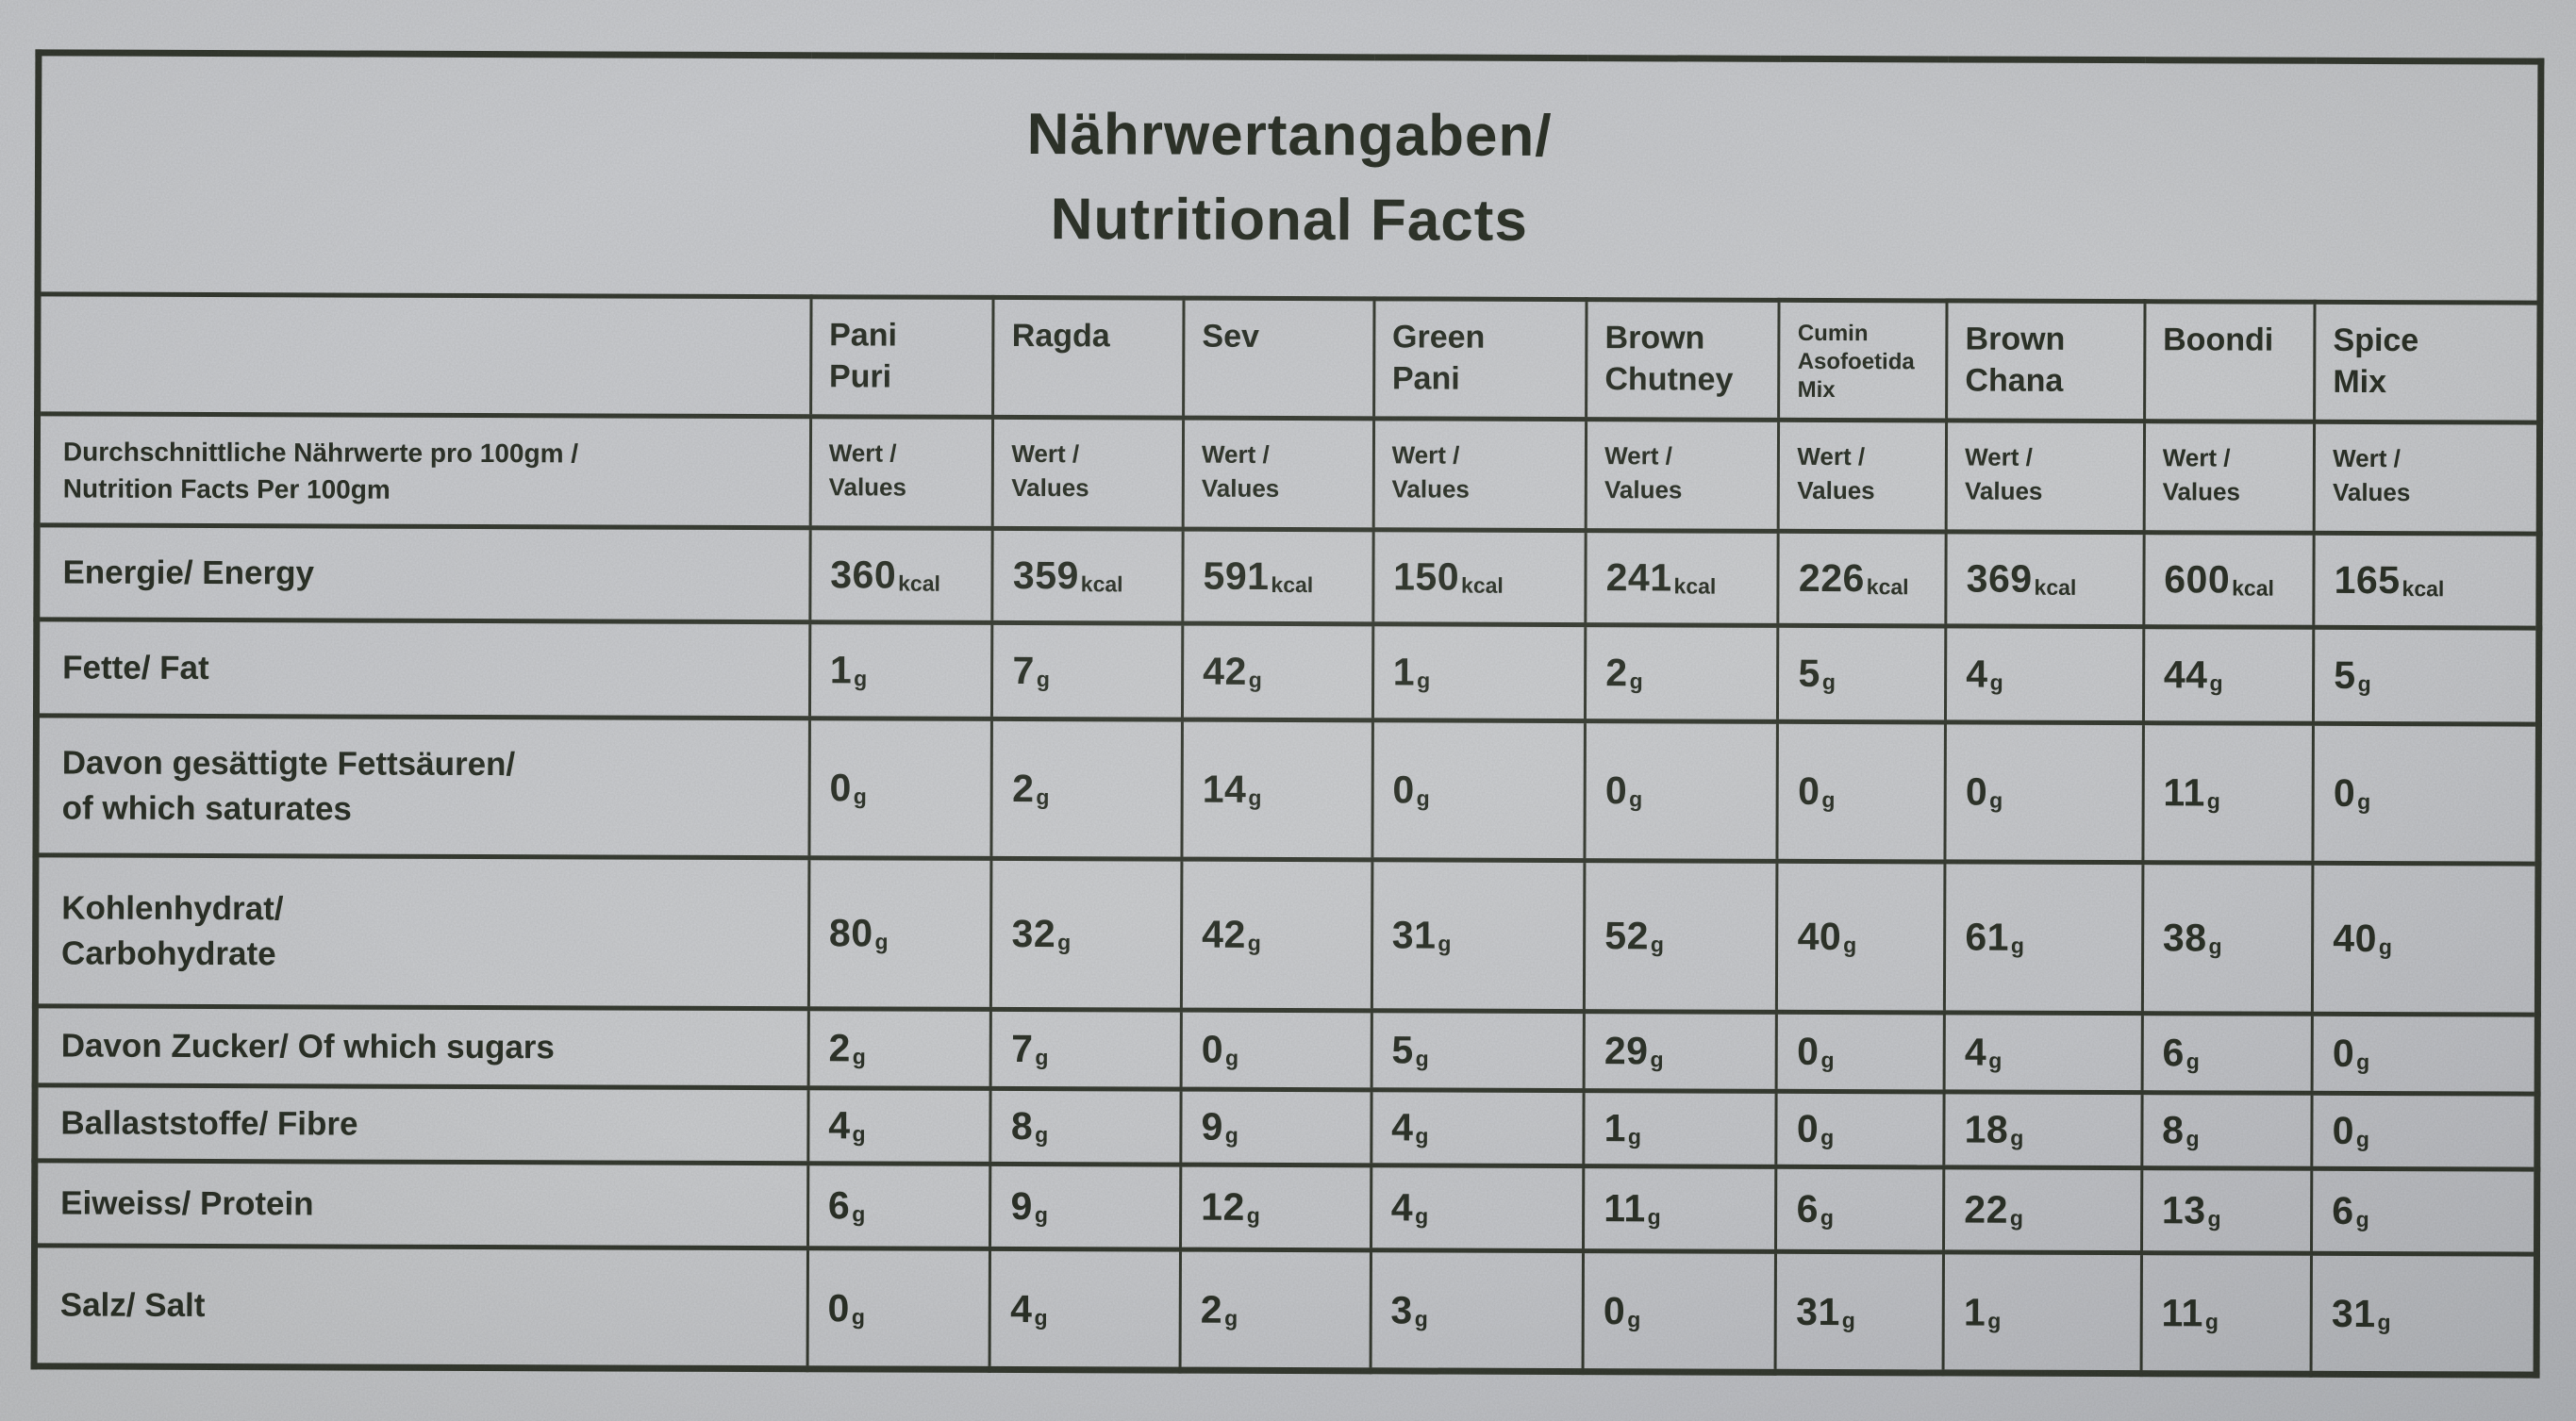  Describe the element at coordinates (1275, 1207) in the screenshot. I see `value-cell: 12g` at that location.